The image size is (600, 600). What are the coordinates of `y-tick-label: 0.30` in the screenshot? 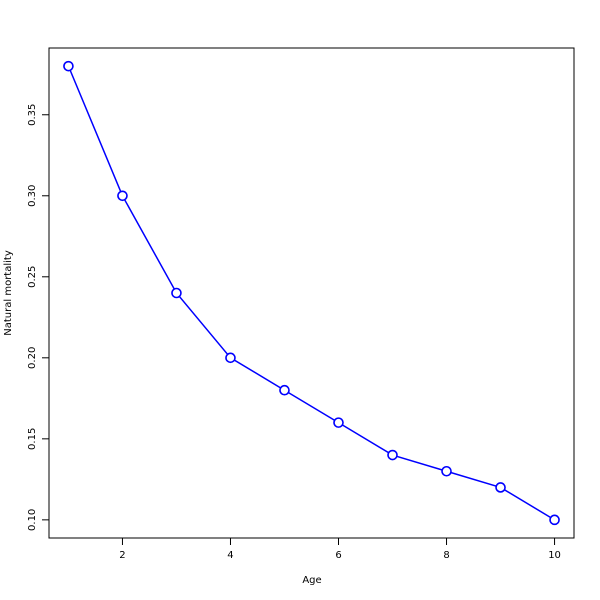 It's located at (32, 196).